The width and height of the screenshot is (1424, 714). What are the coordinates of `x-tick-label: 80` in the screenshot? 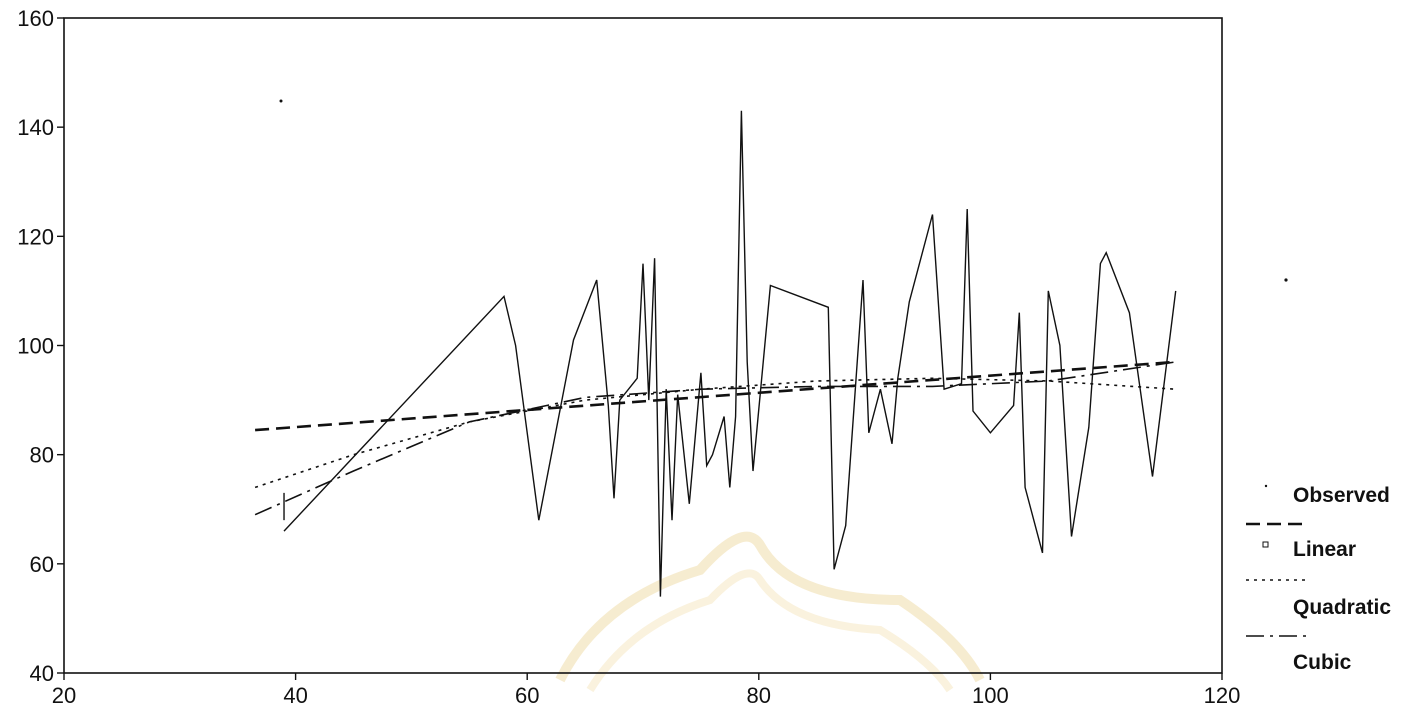 It's located at (759, 695).